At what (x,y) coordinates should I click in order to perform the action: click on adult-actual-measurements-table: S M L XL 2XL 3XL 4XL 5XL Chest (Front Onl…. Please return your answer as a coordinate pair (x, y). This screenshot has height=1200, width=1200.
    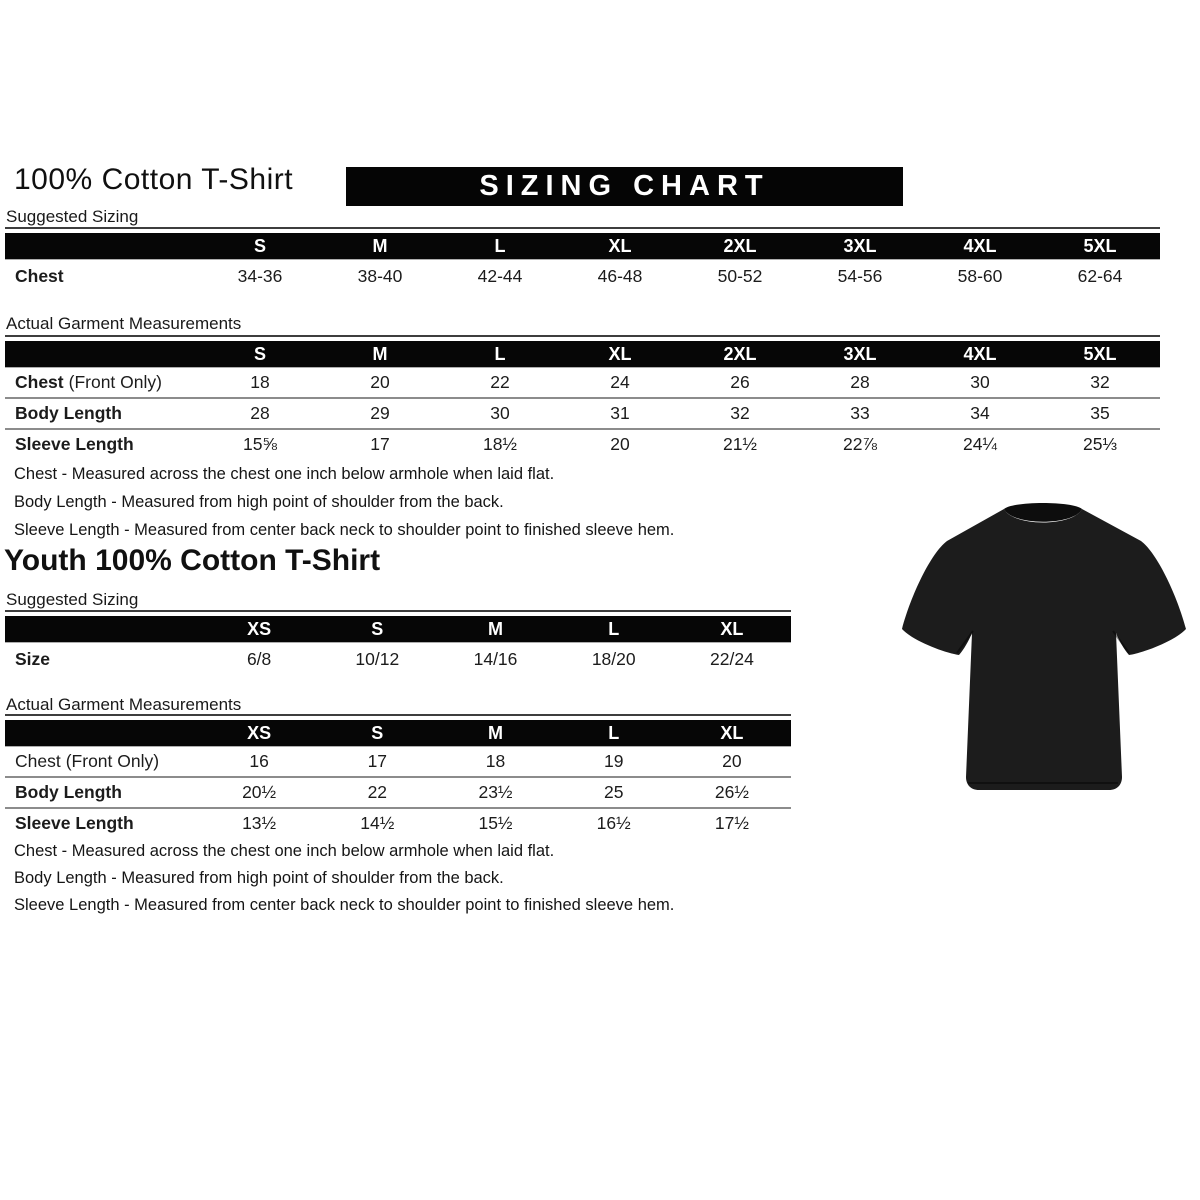
    Looking at the image, I should click on (582, 397).